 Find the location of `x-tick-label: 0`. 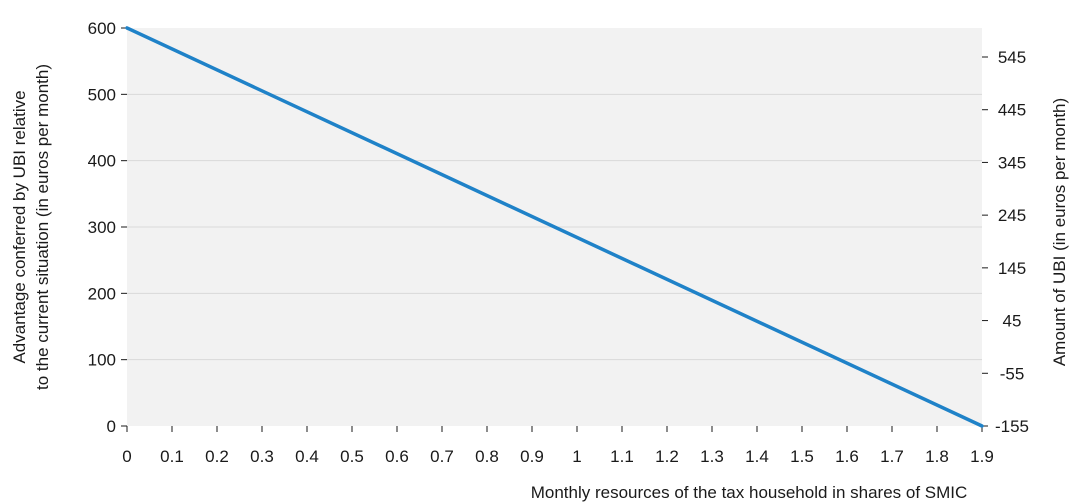

x-tick-label: 0 is located at coordinates (126, 456).